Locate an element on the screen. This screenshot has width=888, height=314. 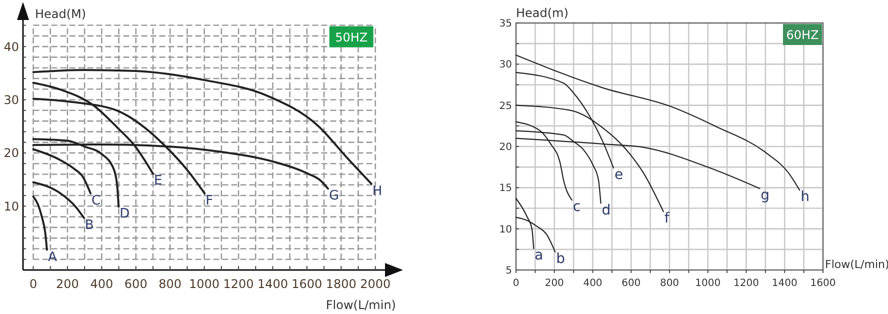
series-label: A is located at coordinates (52, 257).